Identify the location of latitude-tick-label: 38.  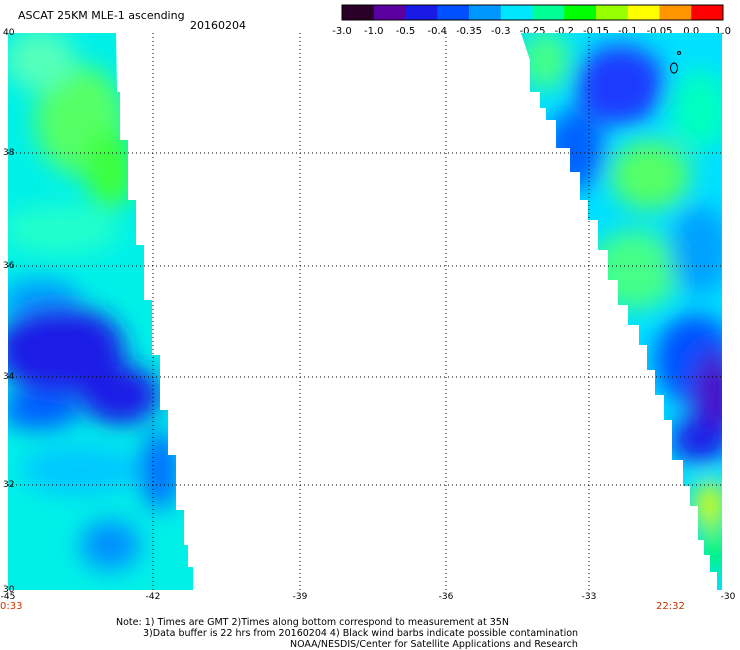
(9, 153).